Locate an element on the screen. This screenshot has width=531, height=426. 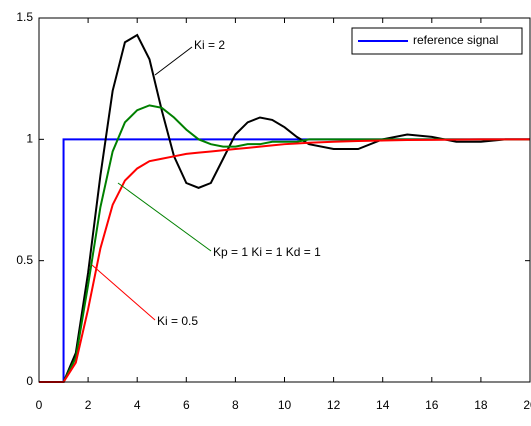
annotation: Kp = 1 Ki = 1 Kd = 1 is located at coordinates (267, 252).